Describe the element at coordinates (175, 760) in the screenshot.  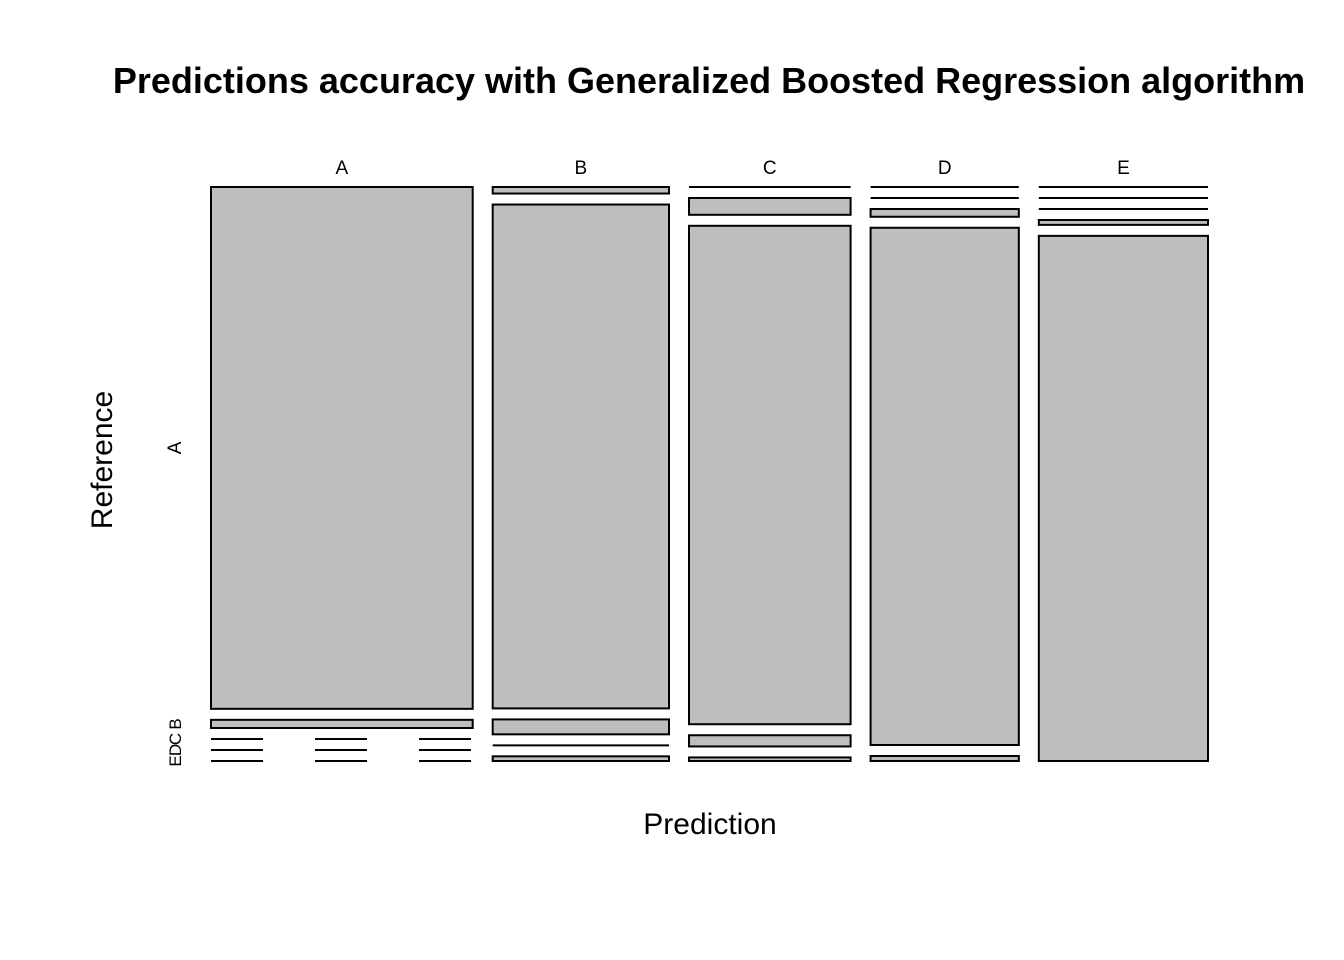
I see `reference-tick-E: E` at that location.